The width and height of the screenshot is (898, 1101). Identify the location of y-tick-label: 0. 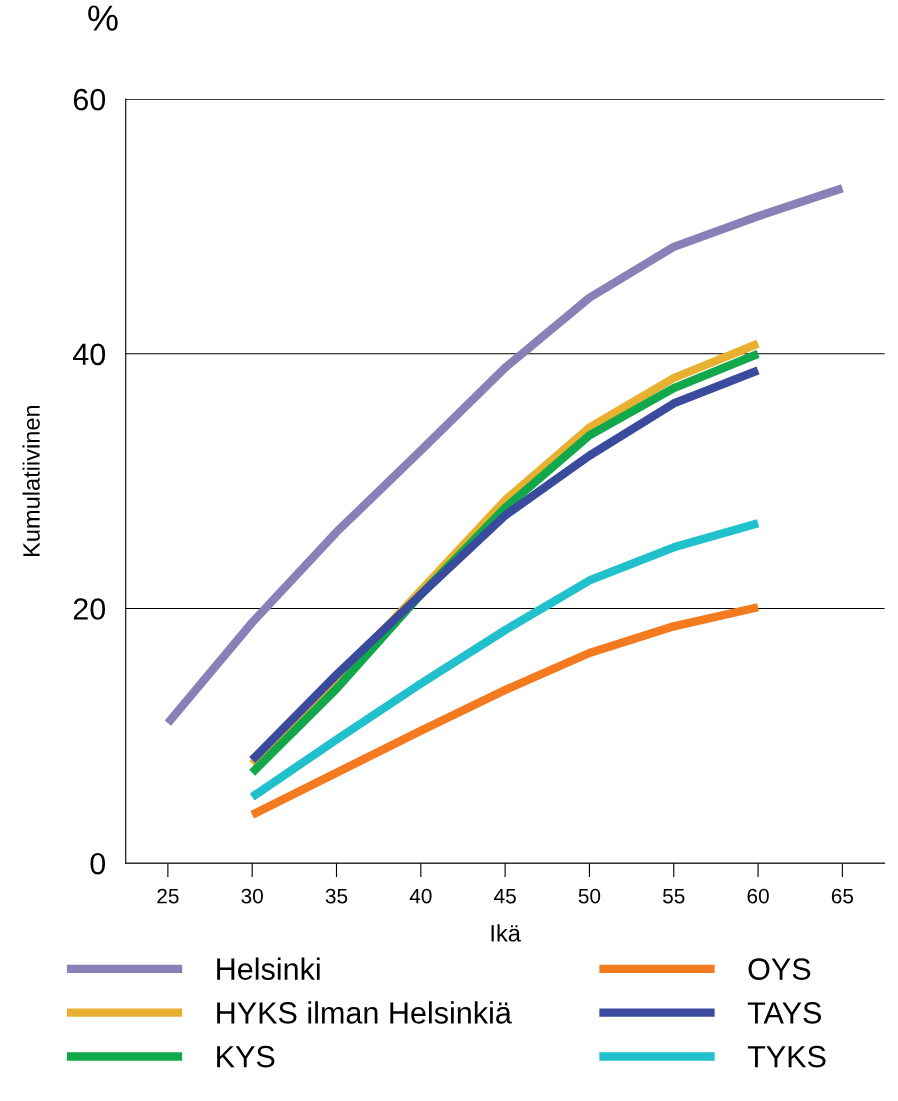
(98, 863).